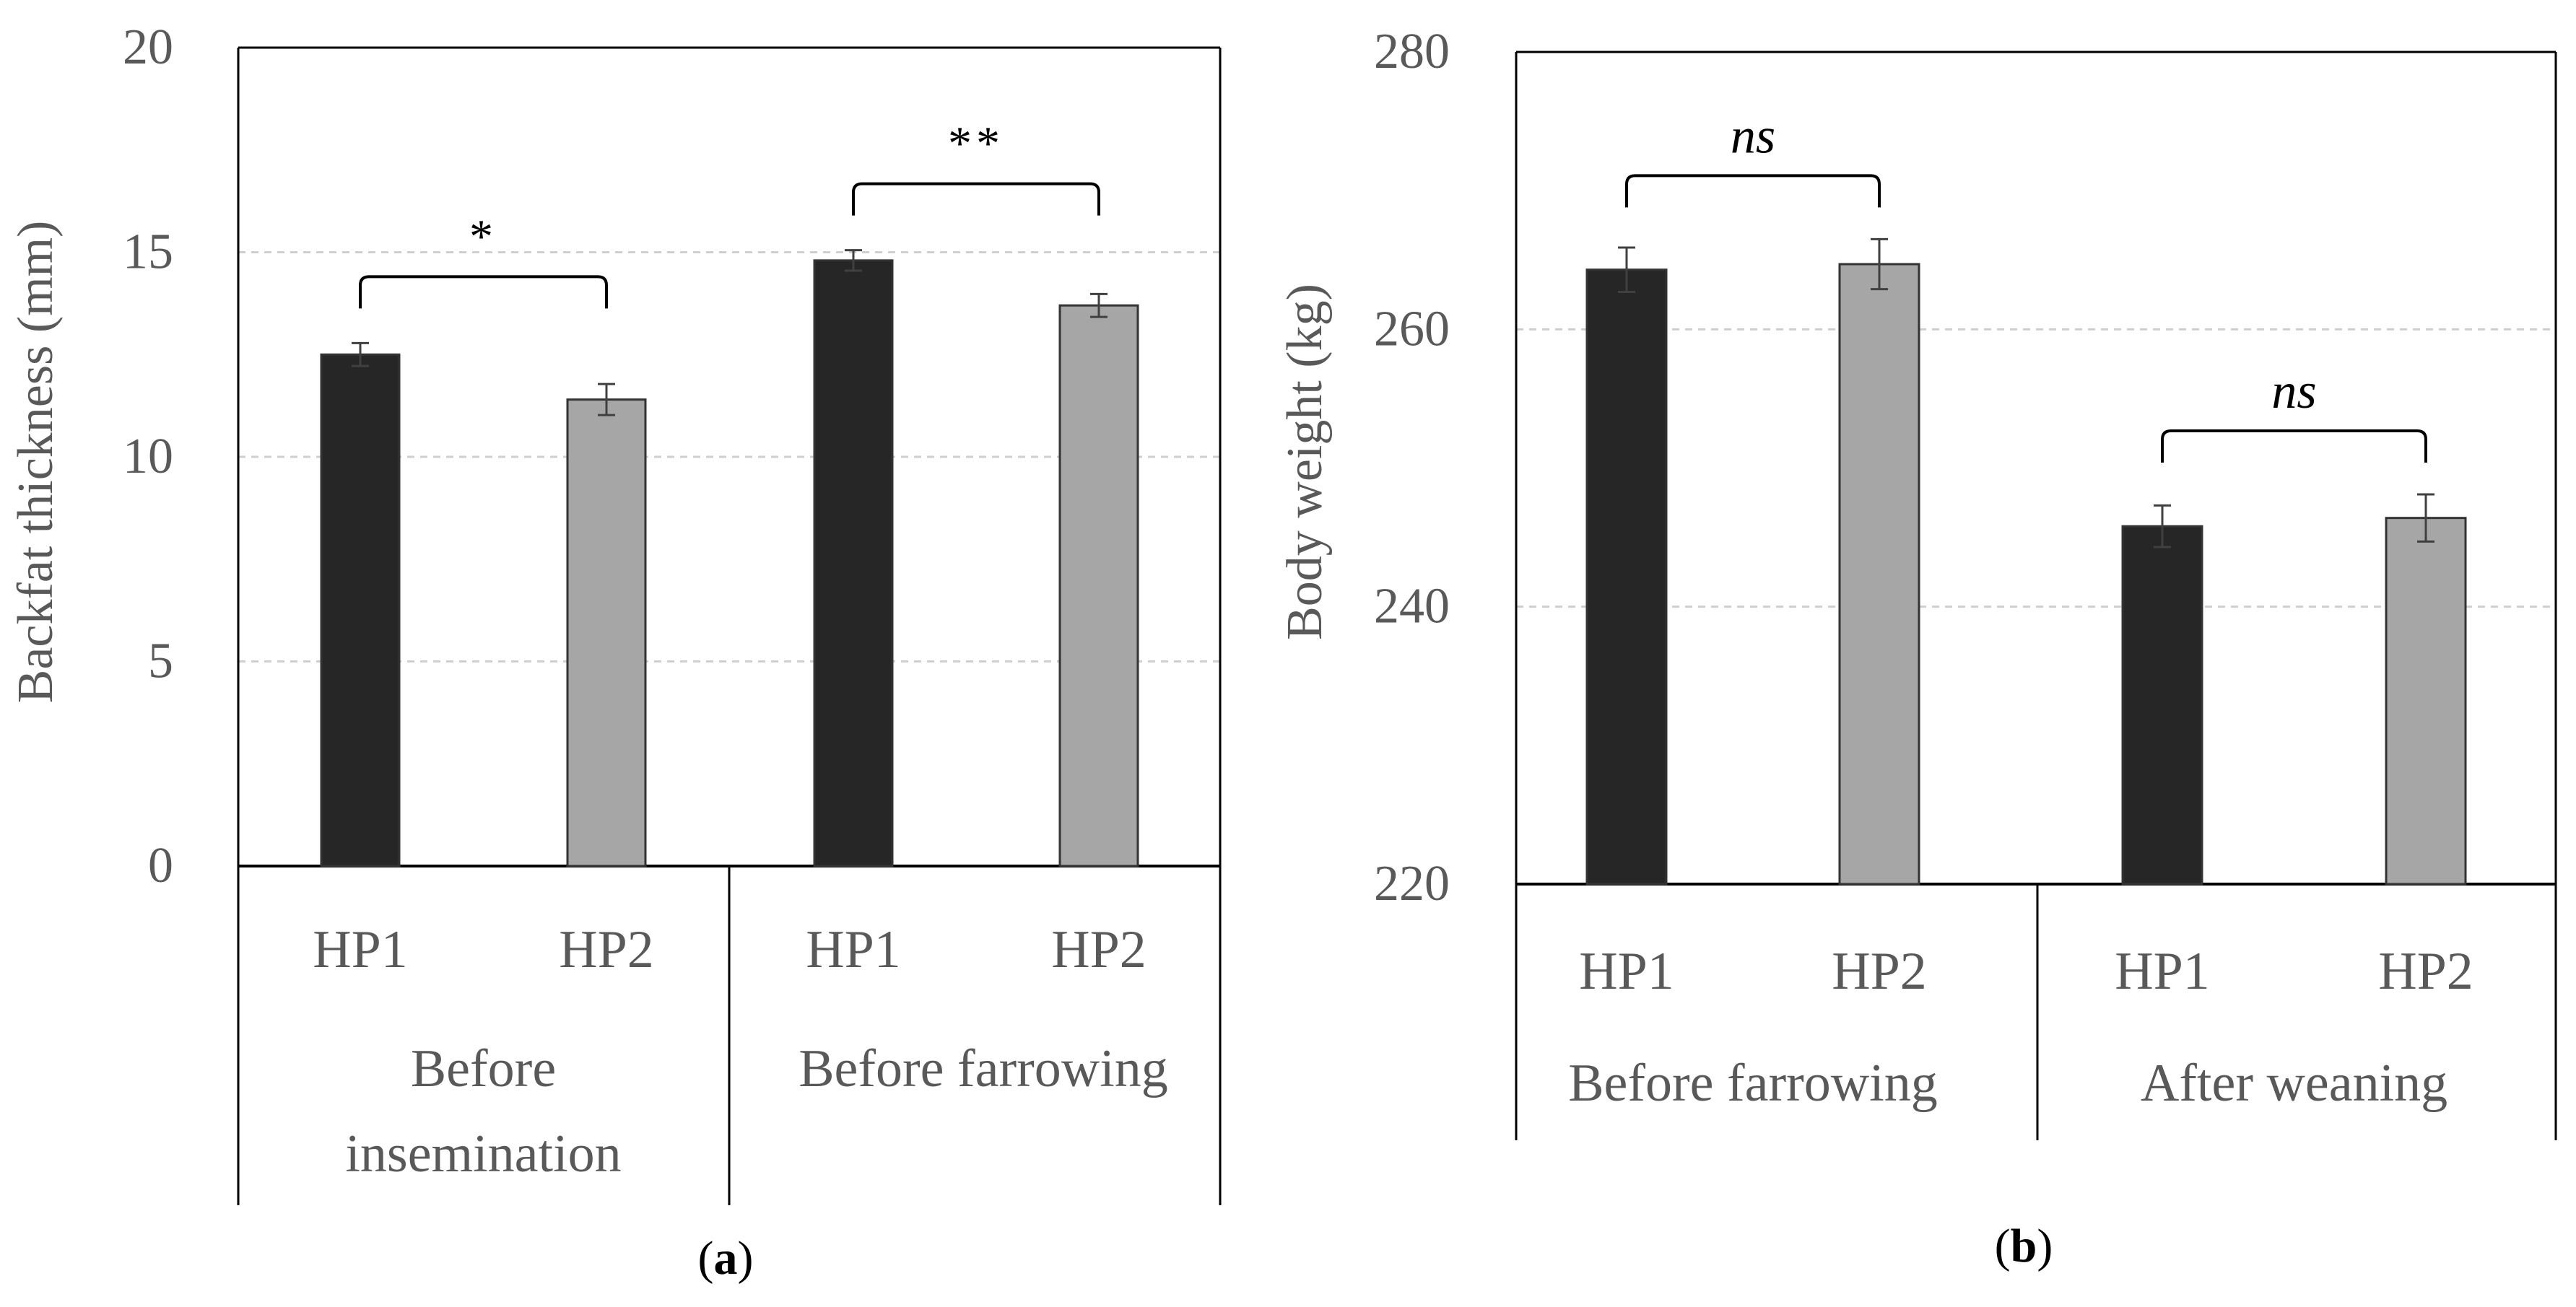 This screenshot has width=2576, height=1307. Describe the element at coordinates (2003, 1246) in the screenshot. I see `panel-b-label-open: (` at that location.